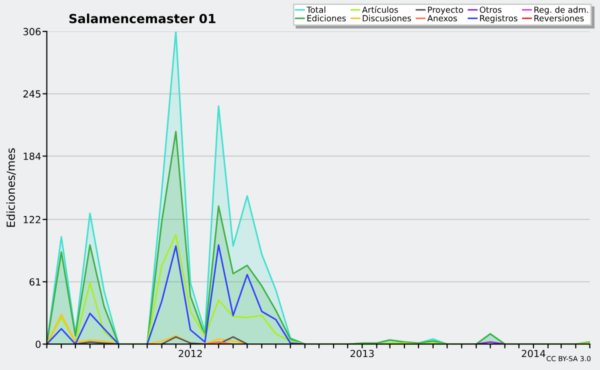 The width and height of the screenshot is (600, 370). What do you see at coordinates (561, 10) in the screenshot?
I see `legend-label: Reg. de adm.` at bounding box center [561, 10].